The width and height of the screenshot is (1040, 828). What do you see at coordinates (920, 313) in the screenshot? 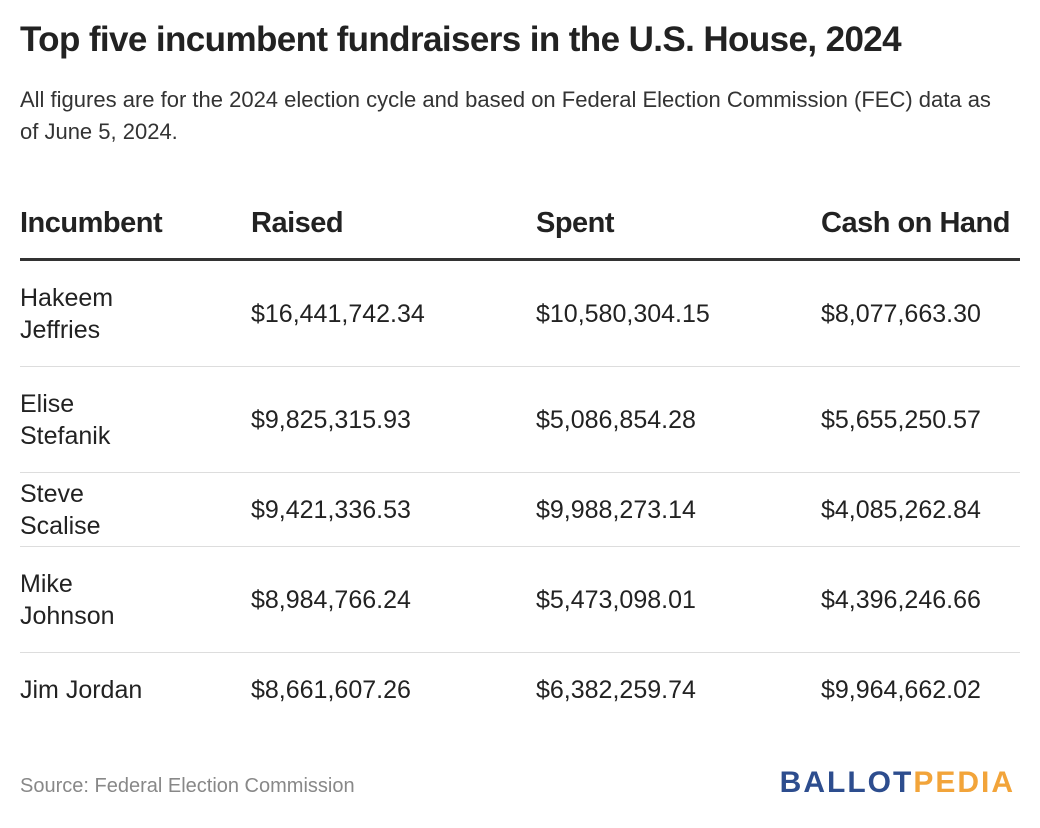
I see `cash-on-hand-value: $8,077,663.30` at bounding box center [920, 313].